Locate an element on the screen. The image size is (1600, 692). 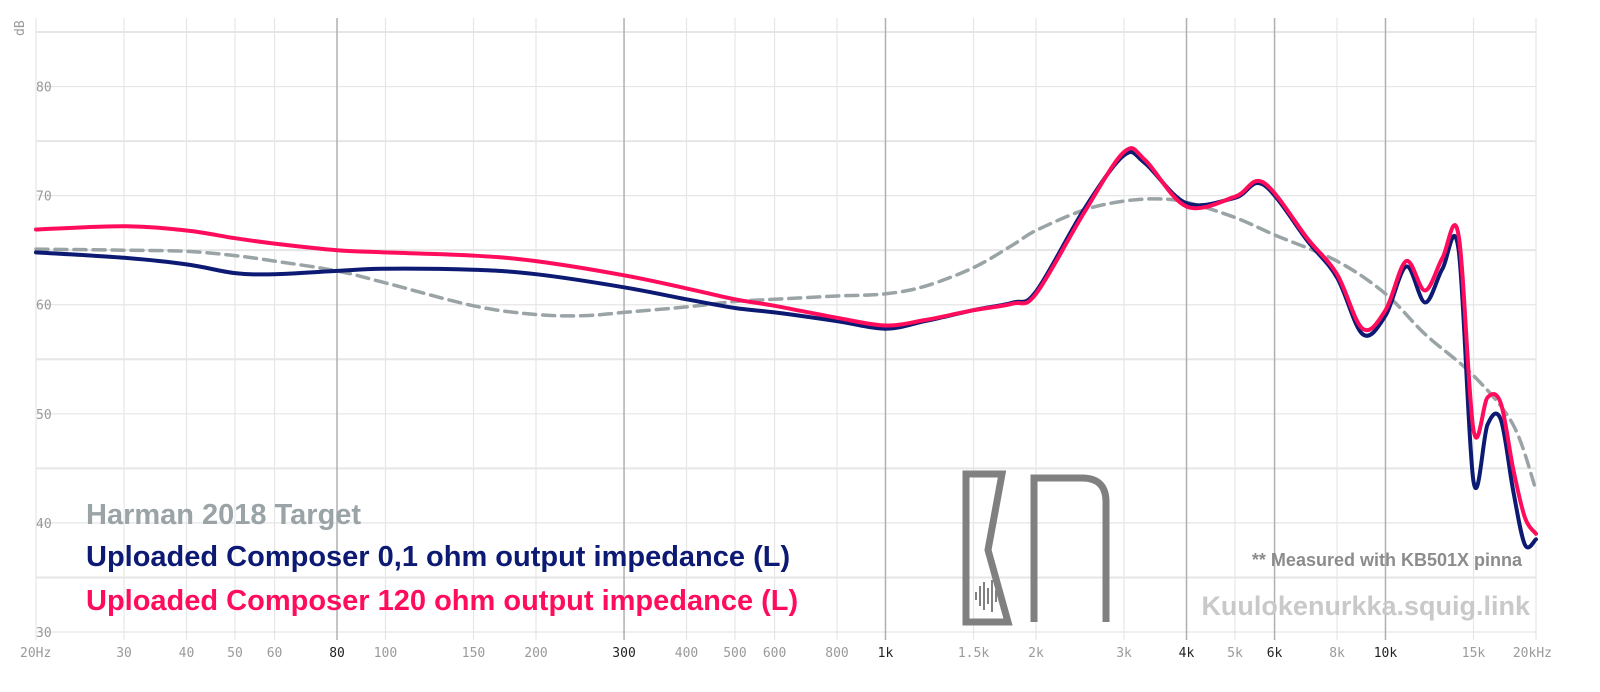
y-tick-label: 80 is located at coordinates (44, 88).